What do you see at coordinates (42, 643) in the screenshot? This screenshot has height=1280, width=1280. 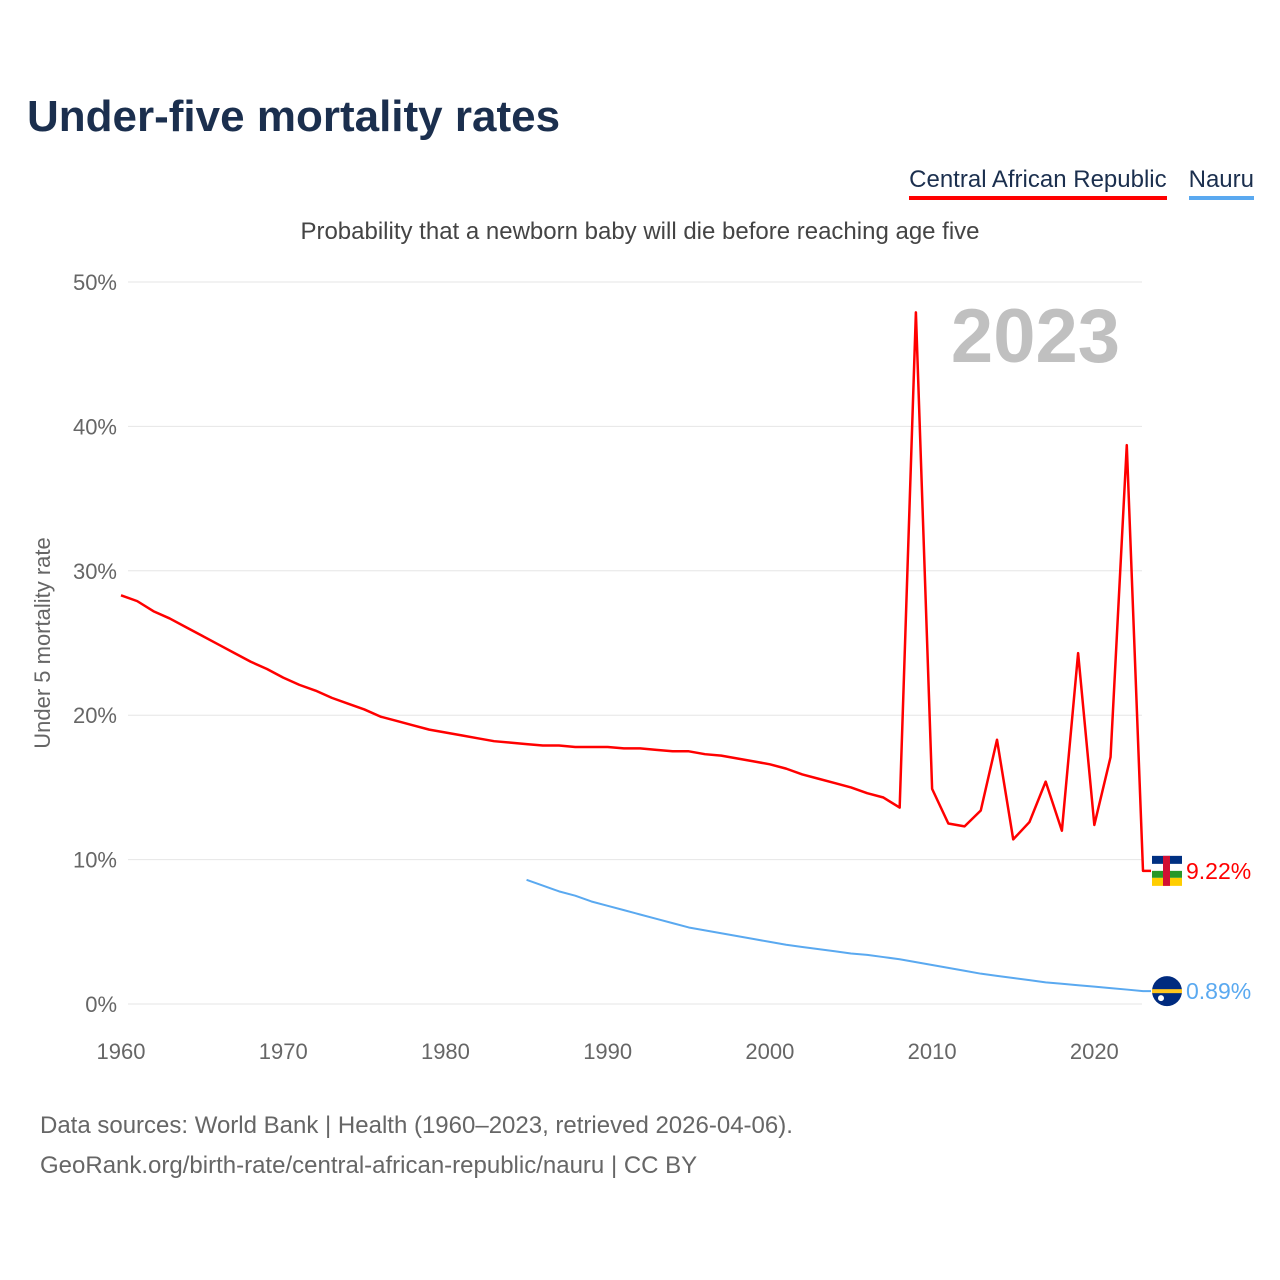 I see `y-axis-label: Under 5 mortality rate` at bounding box center [42, 643].